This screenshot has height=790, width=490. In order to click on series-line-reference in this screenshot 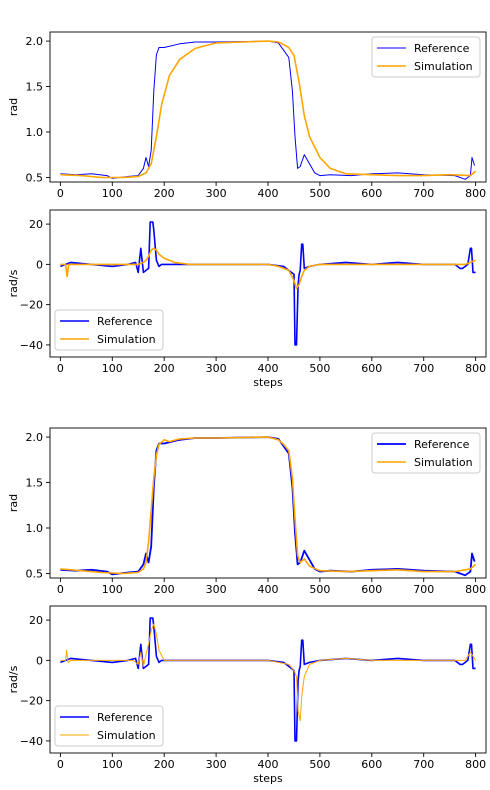, I will do `click(268, 283)`.